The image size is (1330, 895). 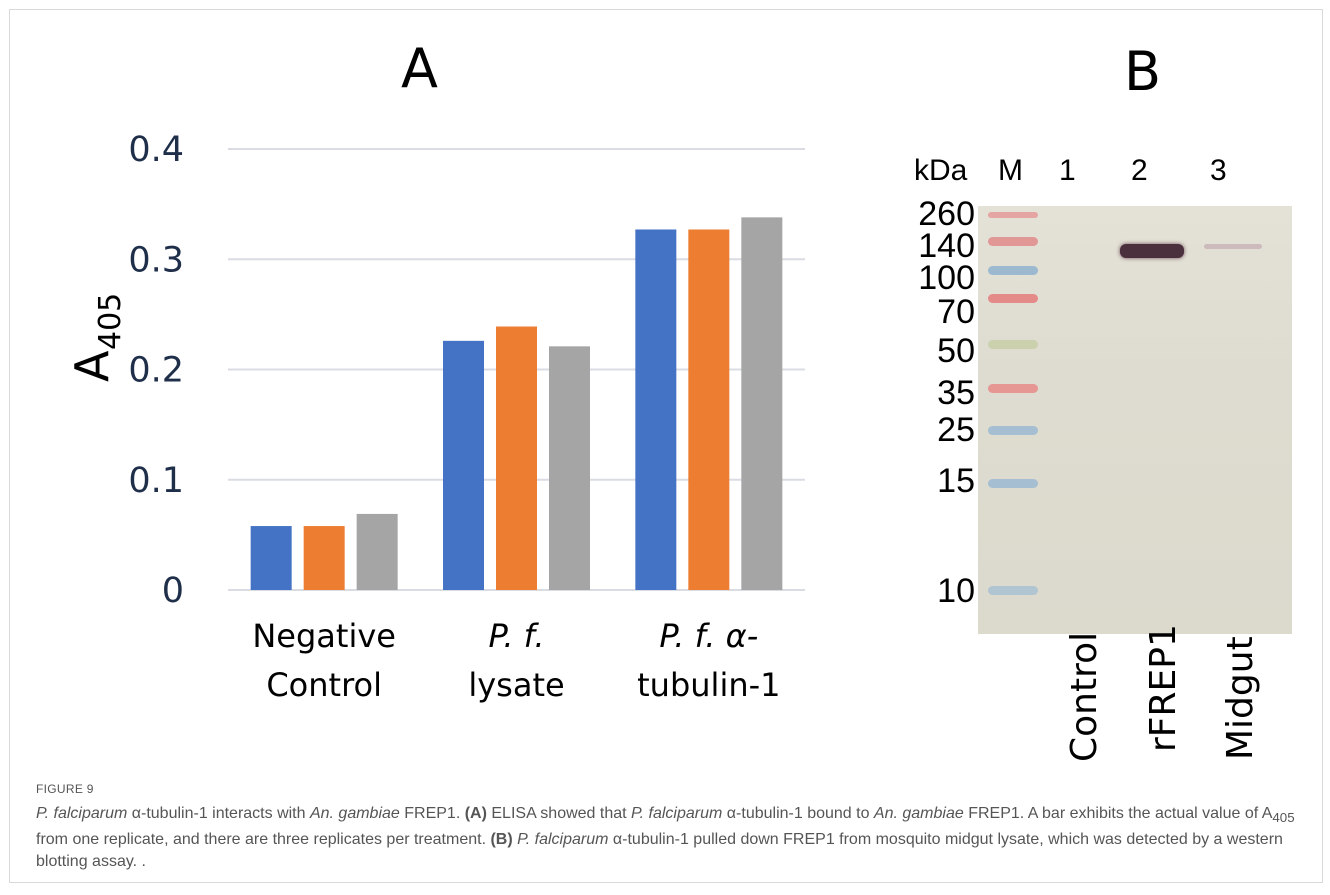 What do you see at coordinates (1283, 818) in the screenshot?
I see `caption-subscript: 405` at bounding box center [1283, 818].